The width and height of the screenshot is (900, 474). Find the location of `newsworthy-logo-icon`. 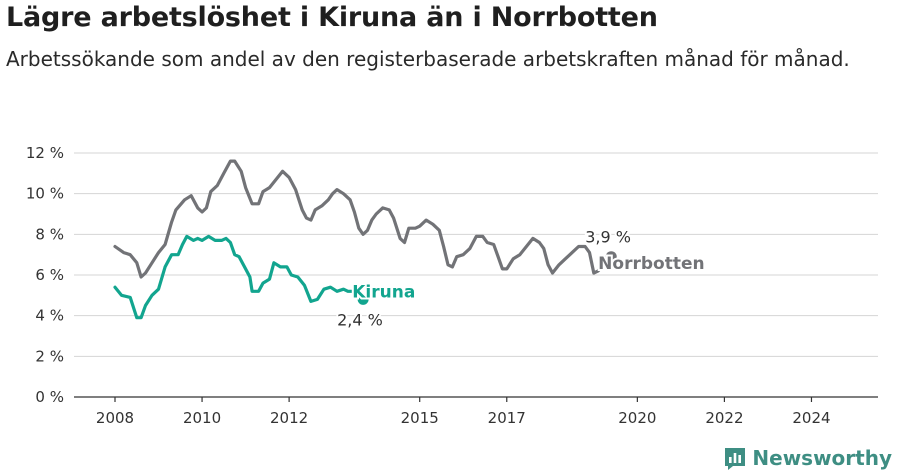

newsworthy-logo-icon is located at coordinates (735, 459).